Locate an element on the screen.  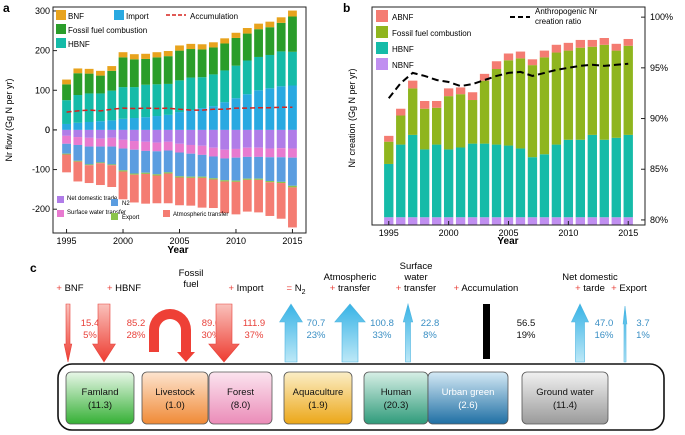
bar-b-abnf-2012 is located at coordinates (592, 43).